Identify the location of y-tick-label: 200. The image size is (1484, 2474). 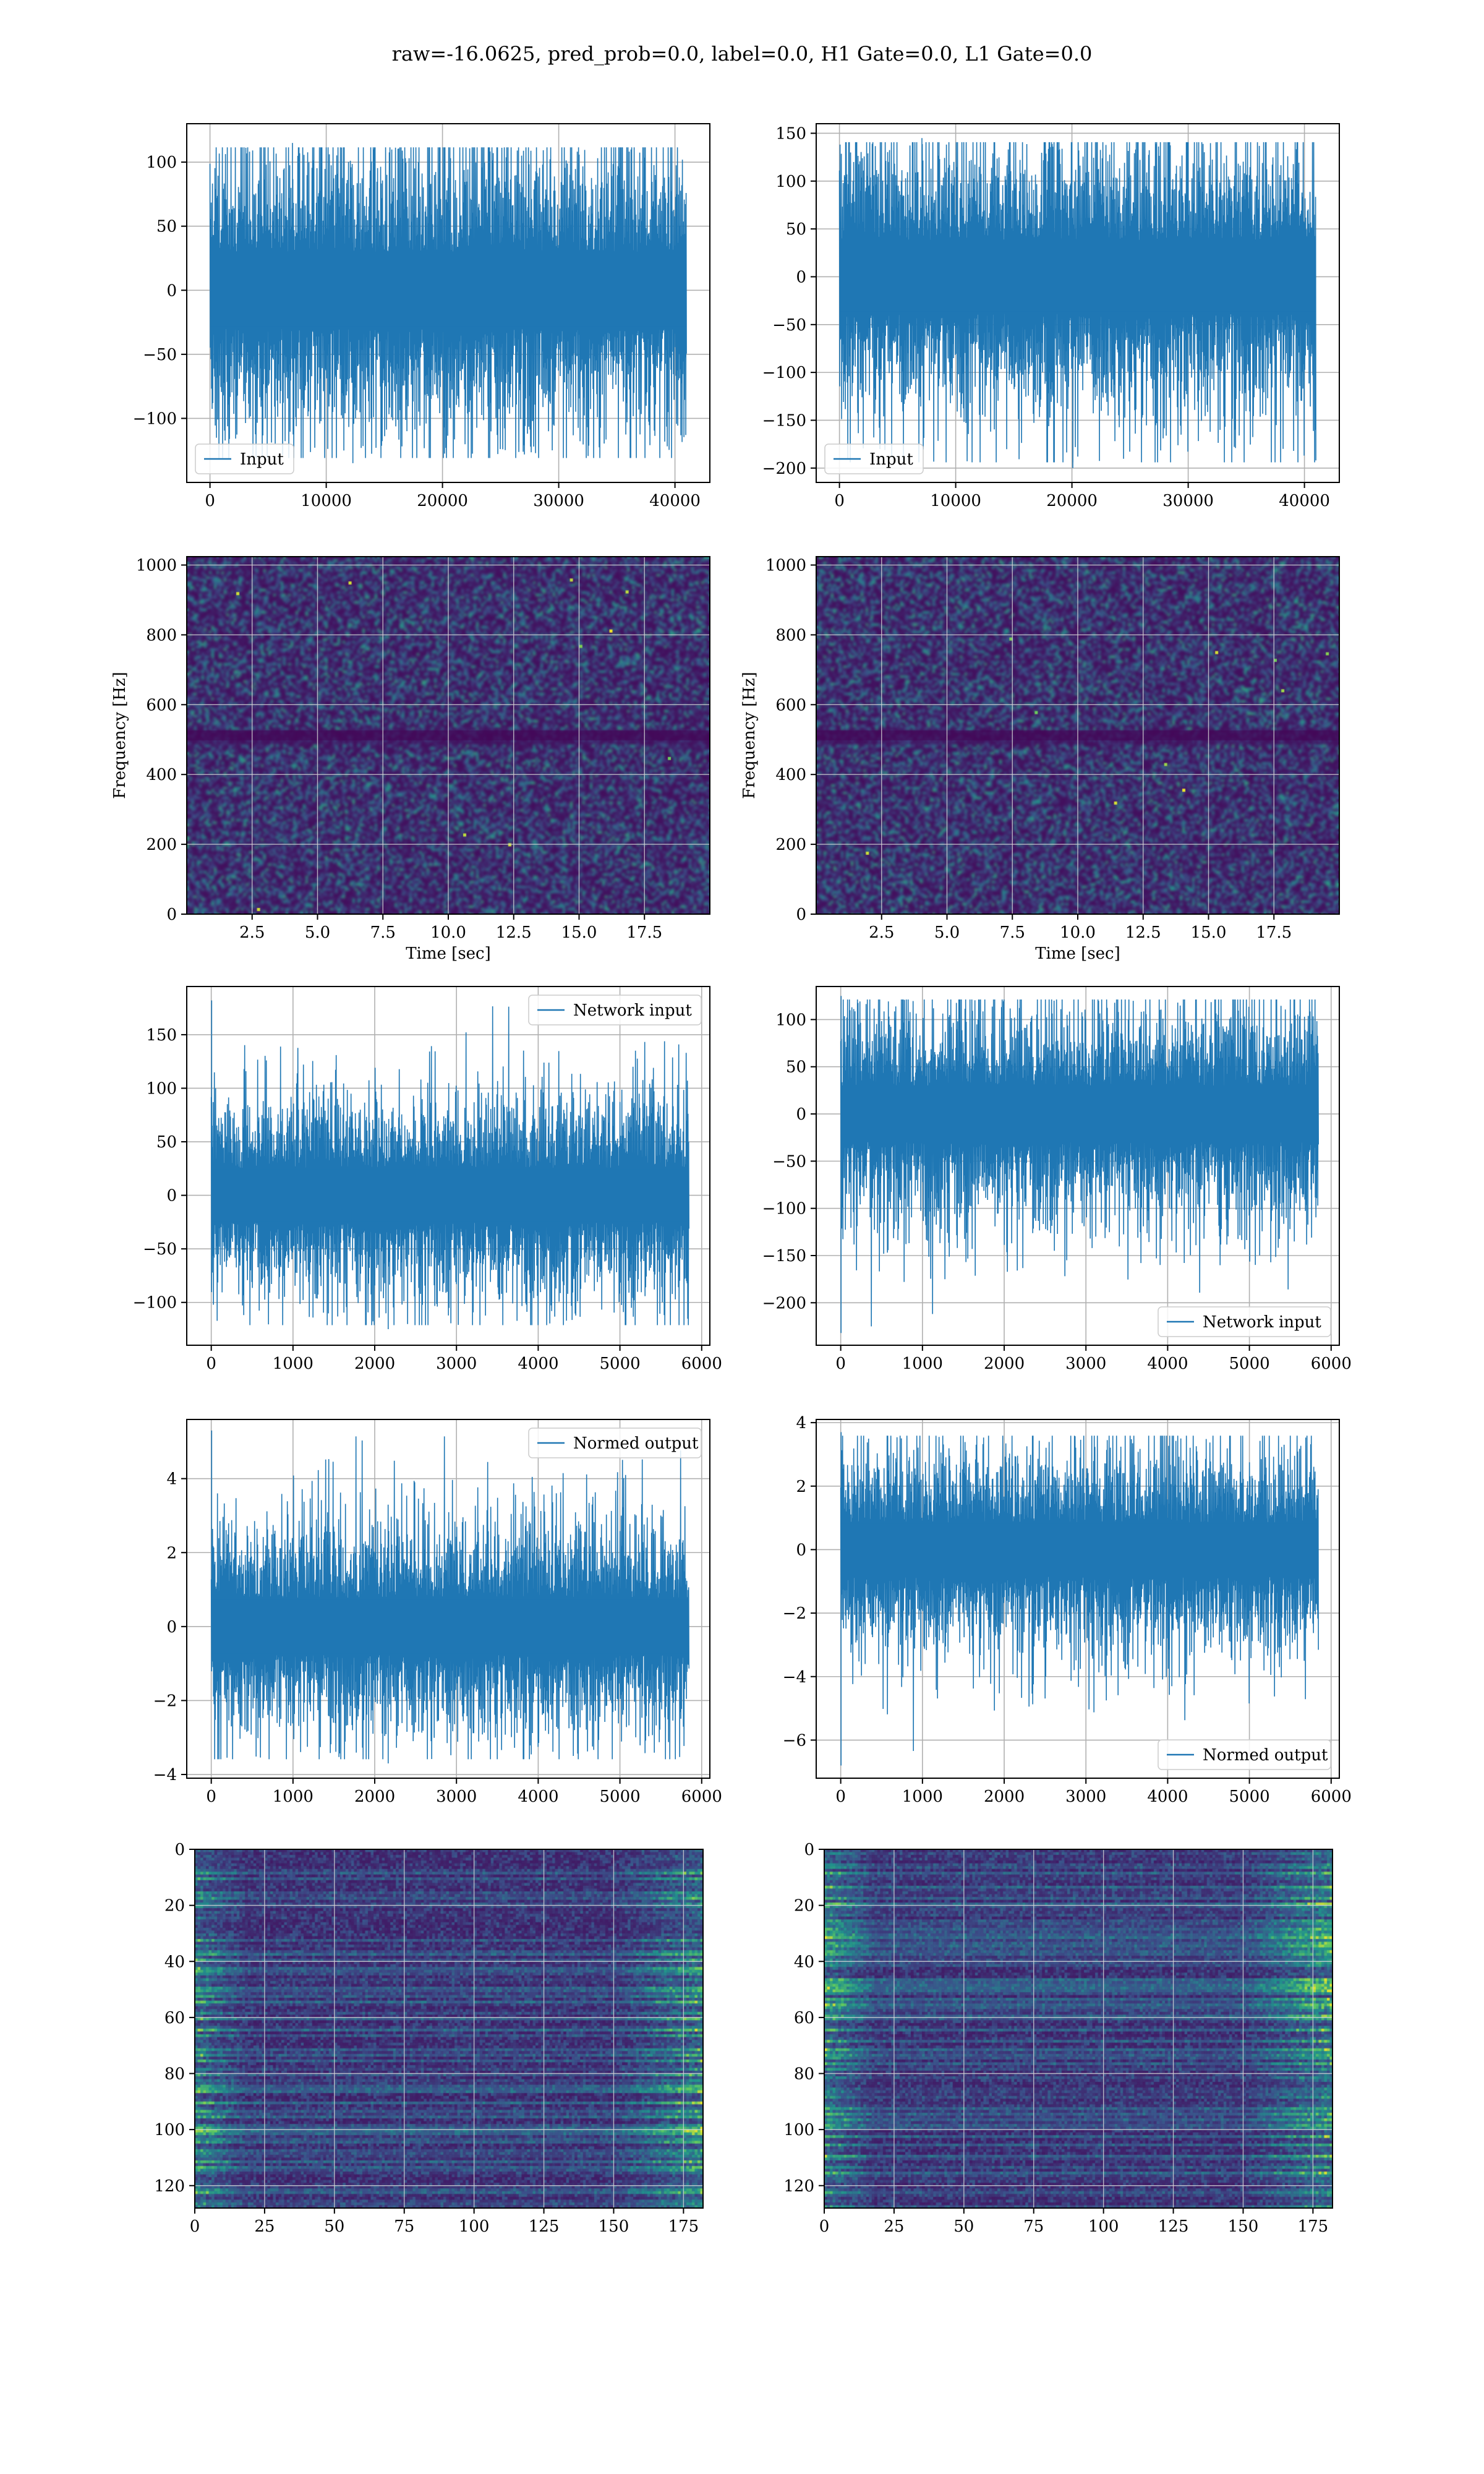
(161, 845).